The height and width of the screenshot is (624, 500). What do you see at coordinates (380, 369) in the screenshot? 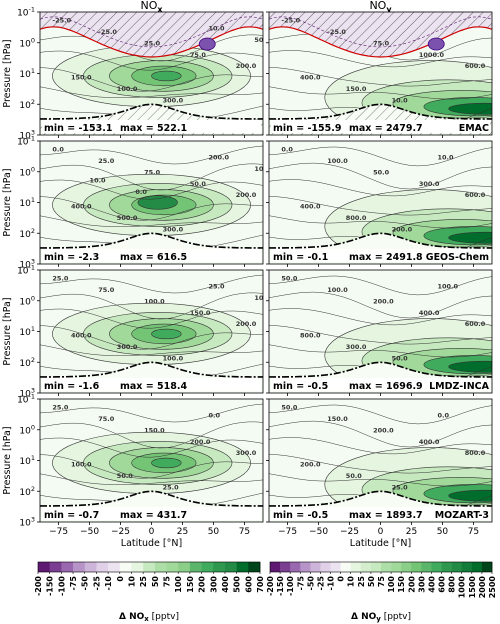
I see `panel-lmdz-inca-right-tropopause` at bounding box center [380, 369].